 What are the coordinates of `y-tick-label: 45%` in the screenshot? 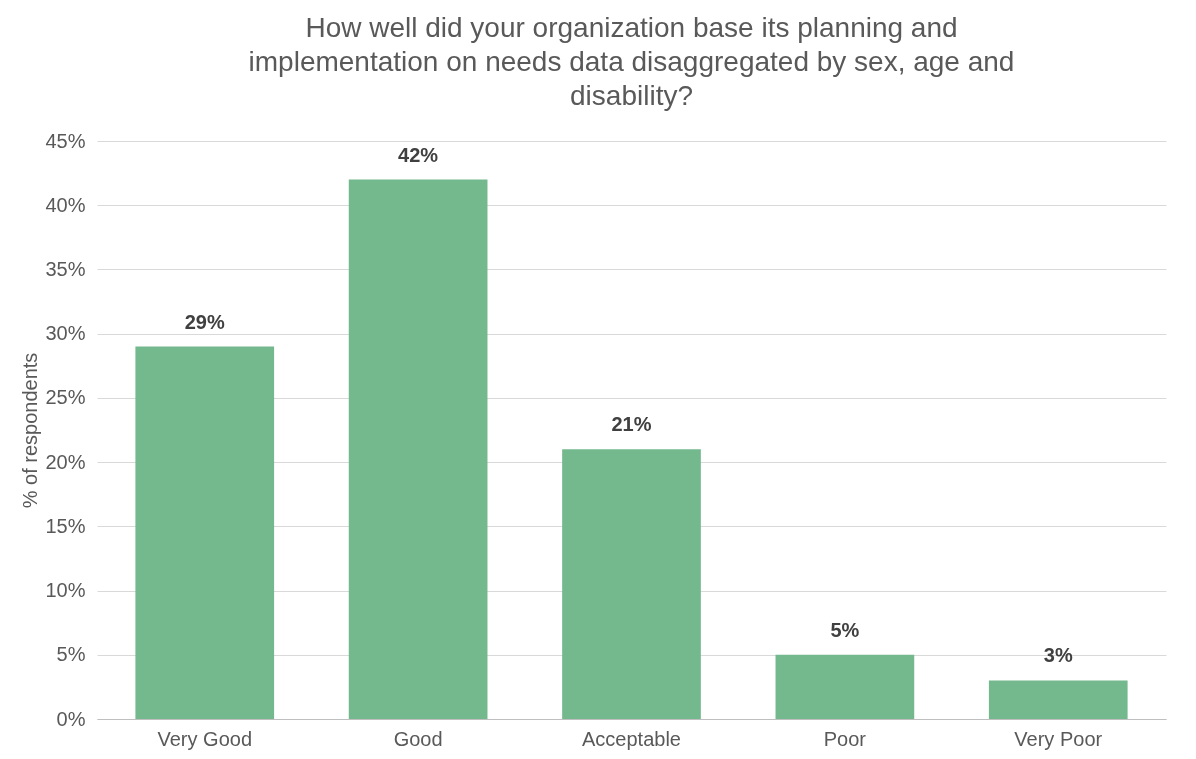 It's located at (65, 140).